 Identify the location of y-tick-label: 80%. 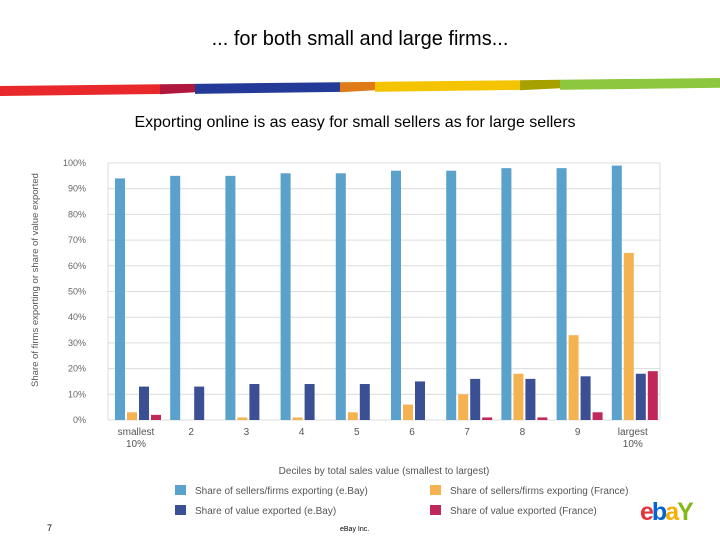
(77, 214).